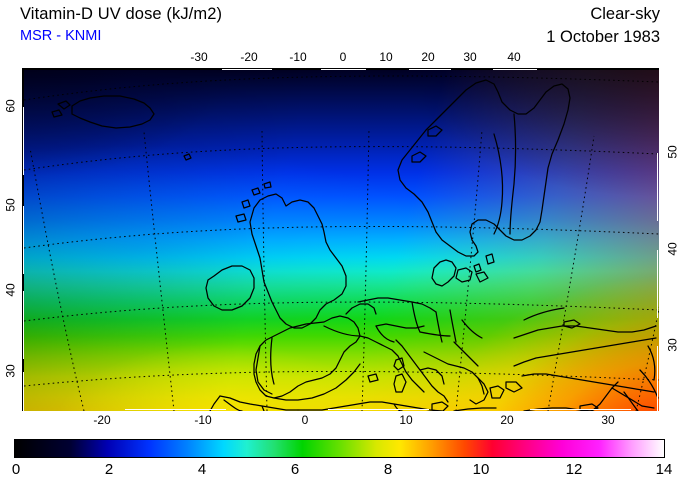 The image size is (678, 480). I want to click on colorbar-tick-label-0: 0, so click(16, 469).